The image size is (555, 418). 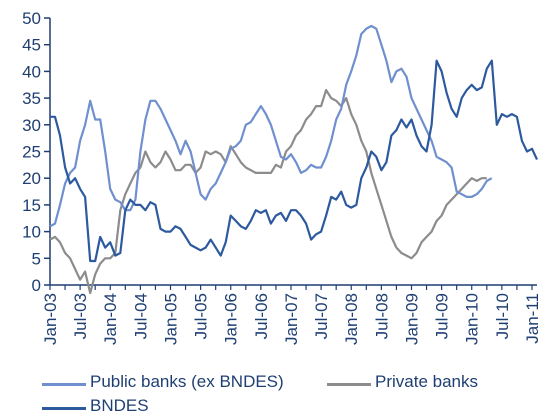 What do you see at coordinates (31, 98) in the screenshot?
I see `y-tick-label: 35` at bounding box center [31, 98].